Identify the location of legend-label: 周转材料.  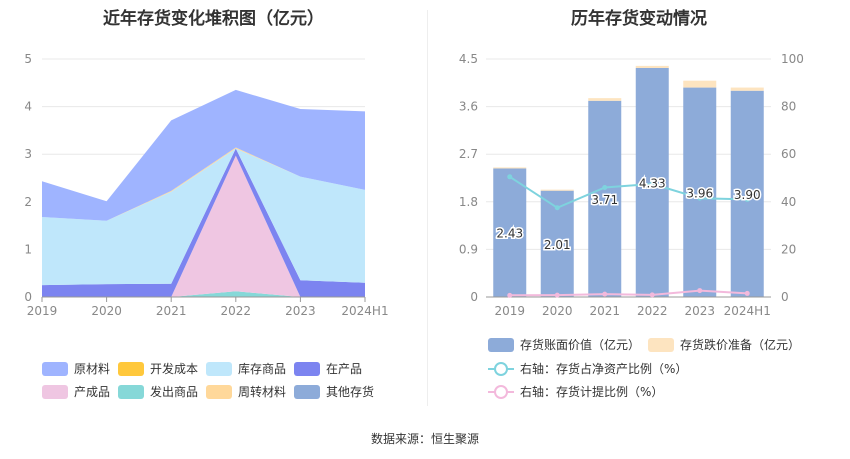
(262, 392).